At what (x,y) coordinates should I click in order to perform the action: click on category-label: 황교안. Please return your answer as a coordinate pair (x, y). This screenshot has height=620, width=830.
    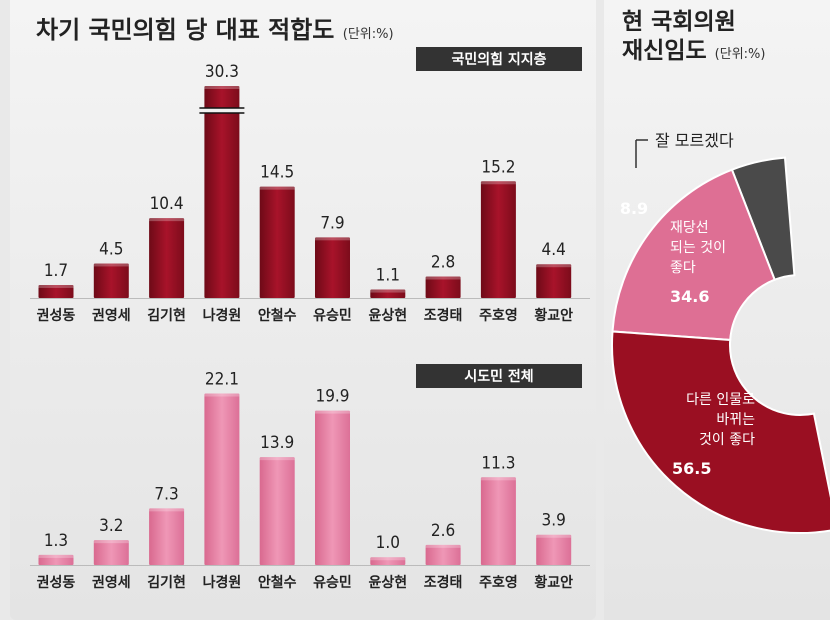
    Looking at the image, I should click on (553, 582).